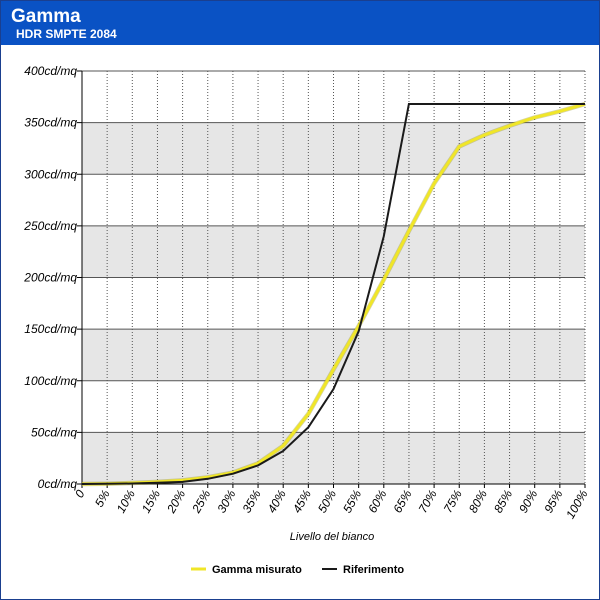 The width and height of the screenshot is (600, 600). What do you see at coordinates (332, 537) in the screenshot?
I see `x-axis-title: Livello del bianco` at bounding box center [332, 537].